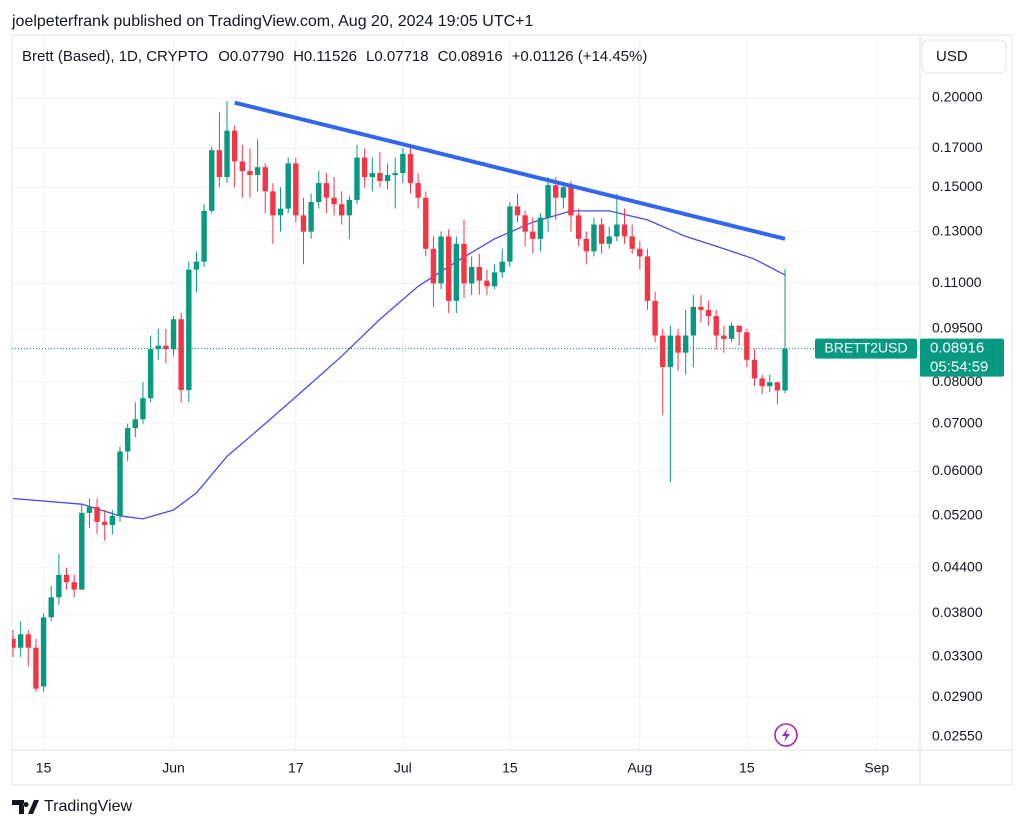 The height and width of the screenshot is (830, 1024). Describe the element at coordinates (115, 56) in the screenshot. I see `symbol-title: Brett (Based), 1D, CRYPTO` at that location.